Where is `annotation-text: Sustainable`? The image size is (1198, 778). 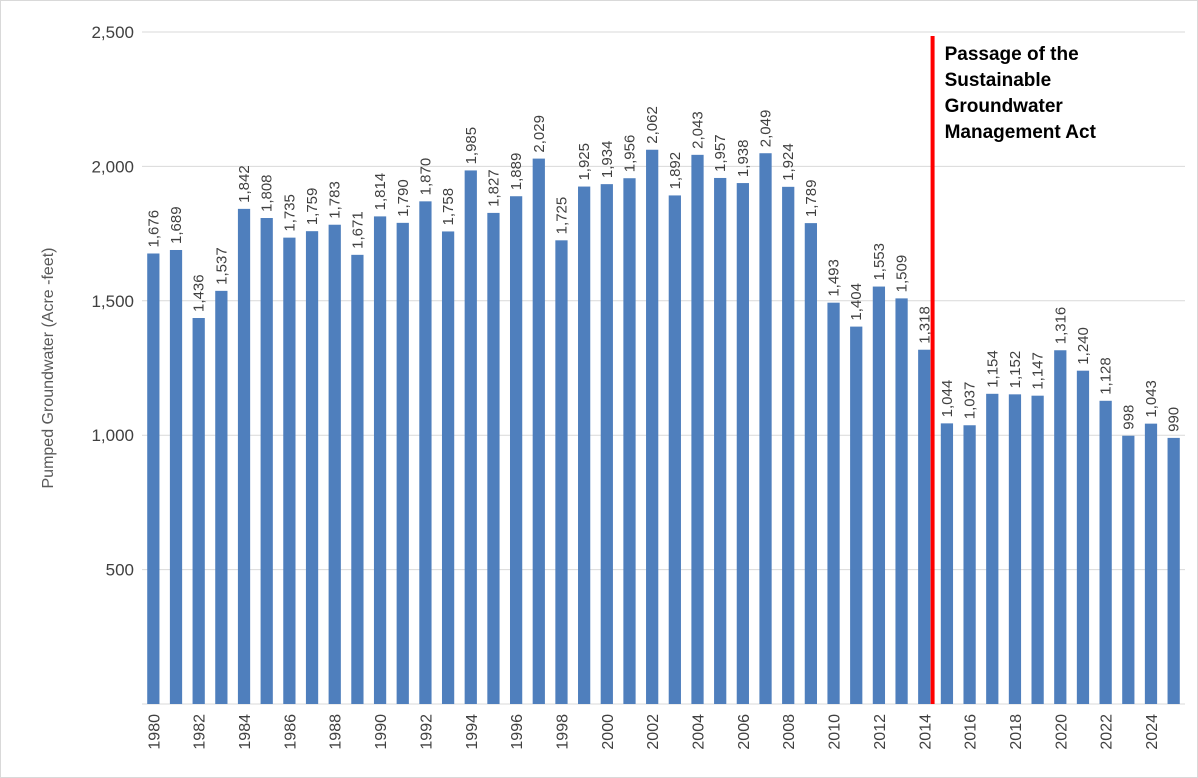
annotation-text: Sustainable is located at coordinates (998, 80).